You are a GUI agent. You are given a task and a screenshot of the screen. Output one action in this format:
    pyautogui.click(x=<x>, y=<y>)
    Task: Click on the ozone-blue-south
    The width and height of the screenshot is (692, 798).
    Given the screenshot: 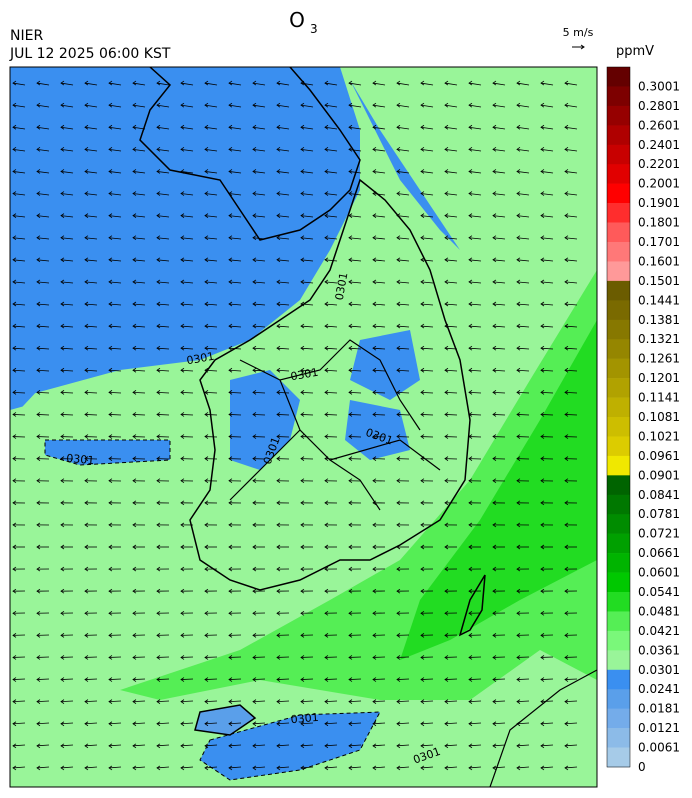 What is the action you would take?
    pyautogui.click(x=290, y=746)
    